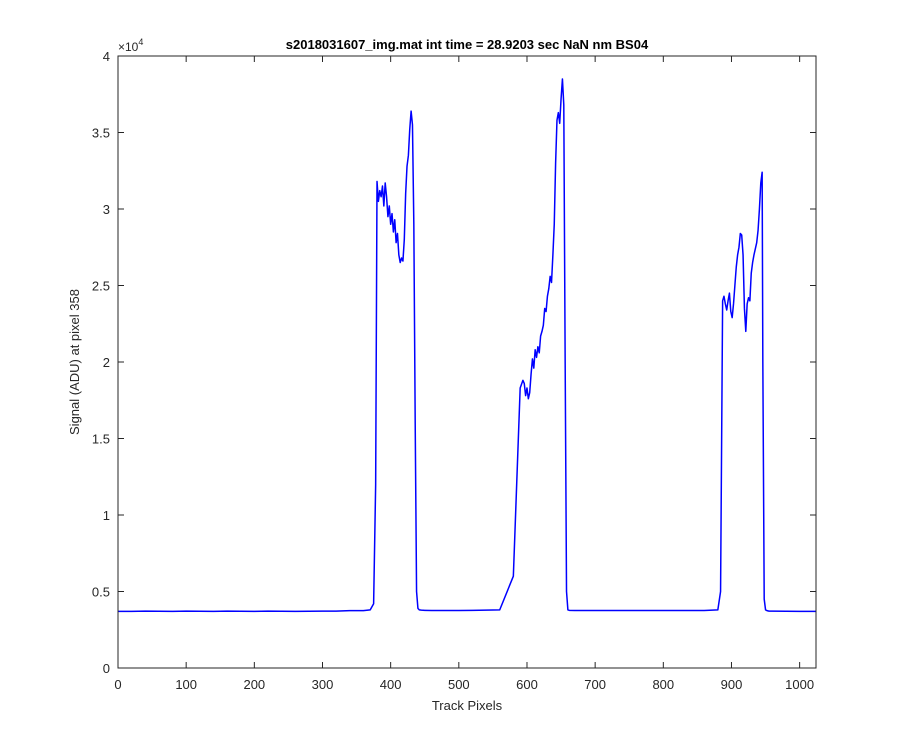  I want to click on y-tick-label: 4, so click(106, 56).